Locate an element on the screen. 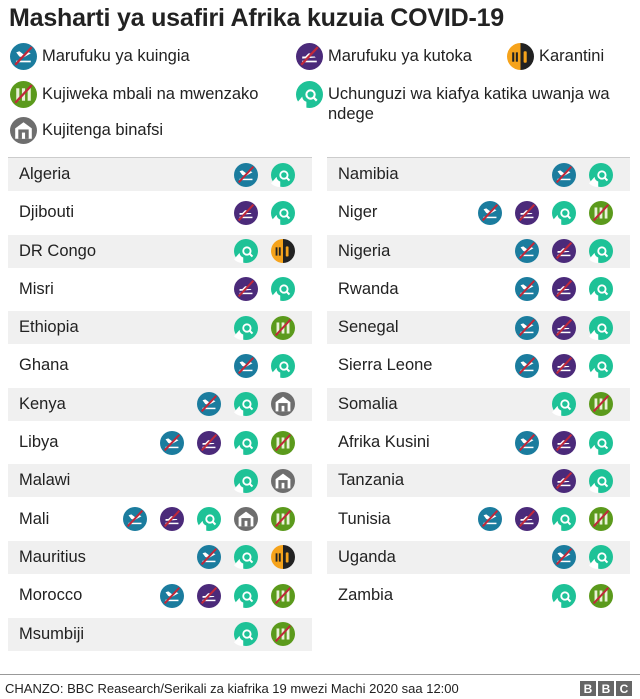 This screenshot has width=640, height=699. country-row: Misri is located at coordinates (160, 289).